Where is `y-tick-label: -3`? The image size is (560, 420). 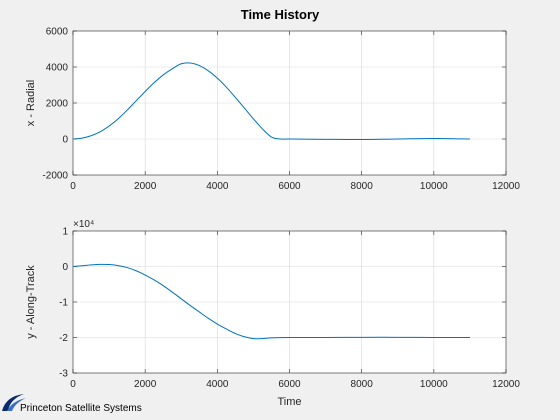
y-tick-label: -3 is located at coordinates (63, 374).